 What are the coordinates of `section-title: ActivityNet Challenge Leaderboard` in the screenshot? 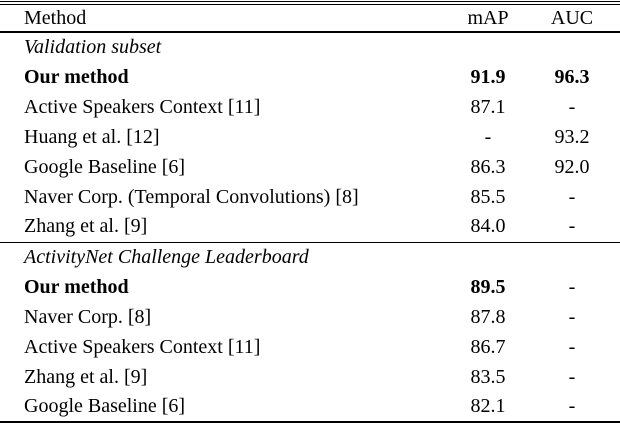 It's located at (310, 256).